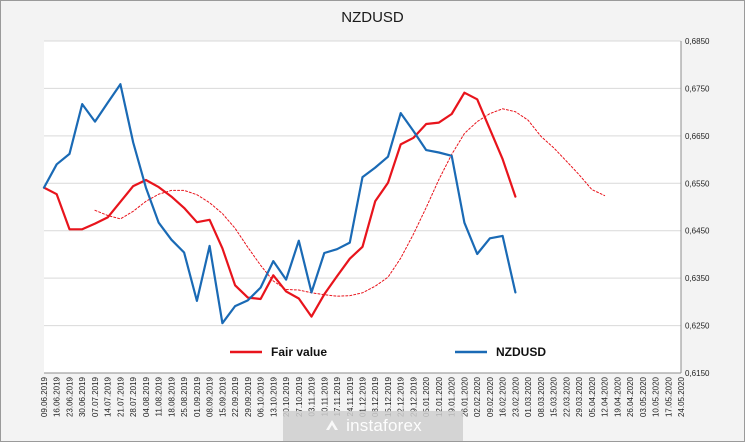 The width and height of the screenshot is (745, 442). I want to click on x-tick-label: 08.09.2019, so click(210, 396).